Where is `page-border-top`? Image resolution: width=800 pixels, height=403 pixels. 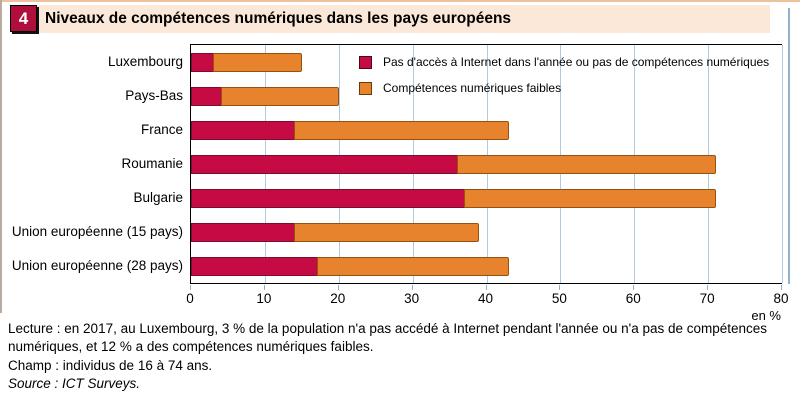
page-border-top is located at coordinates (400, 1).